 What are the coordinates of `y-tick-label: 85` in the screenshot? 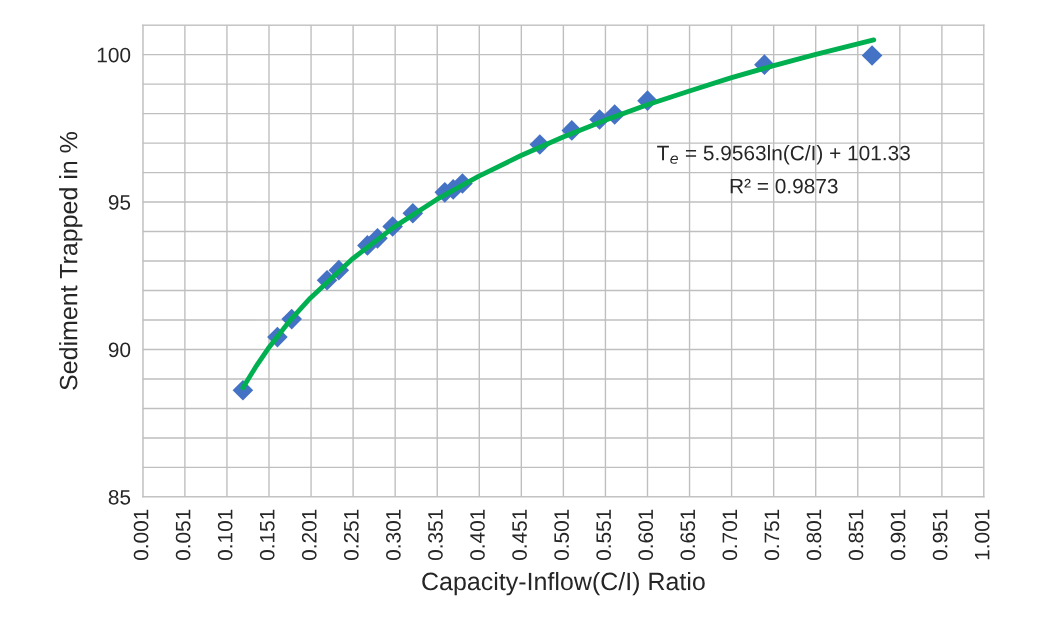 It's located at (119, 497).